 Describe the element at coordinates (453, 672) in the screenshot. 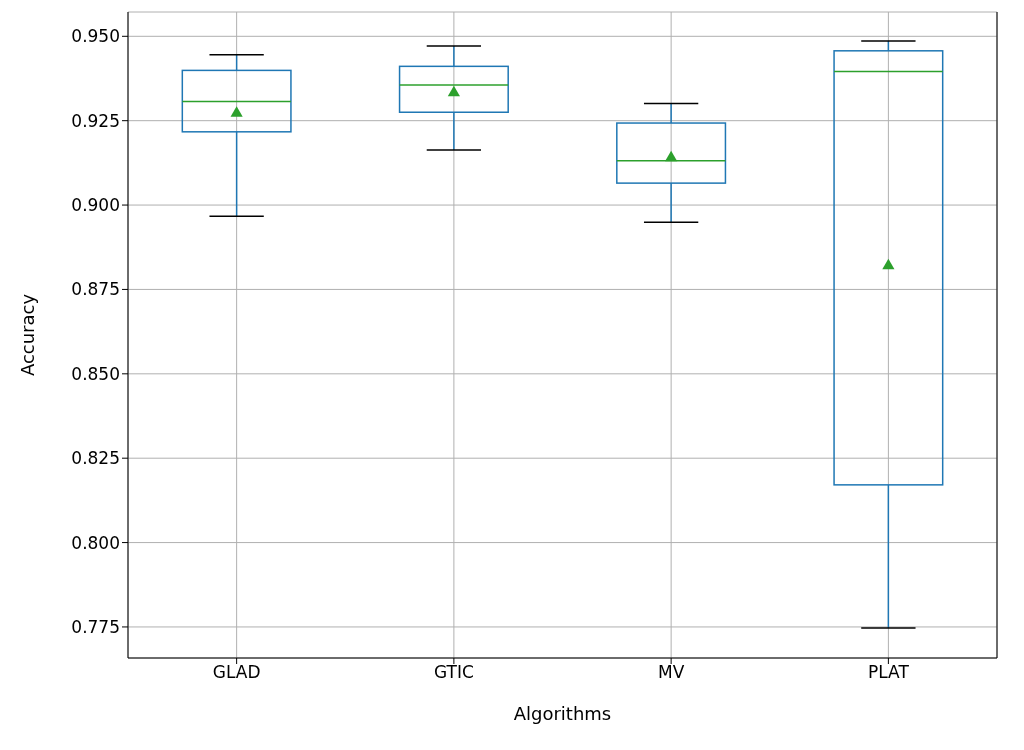

I see `x-tick-label: GTIC` at that location.